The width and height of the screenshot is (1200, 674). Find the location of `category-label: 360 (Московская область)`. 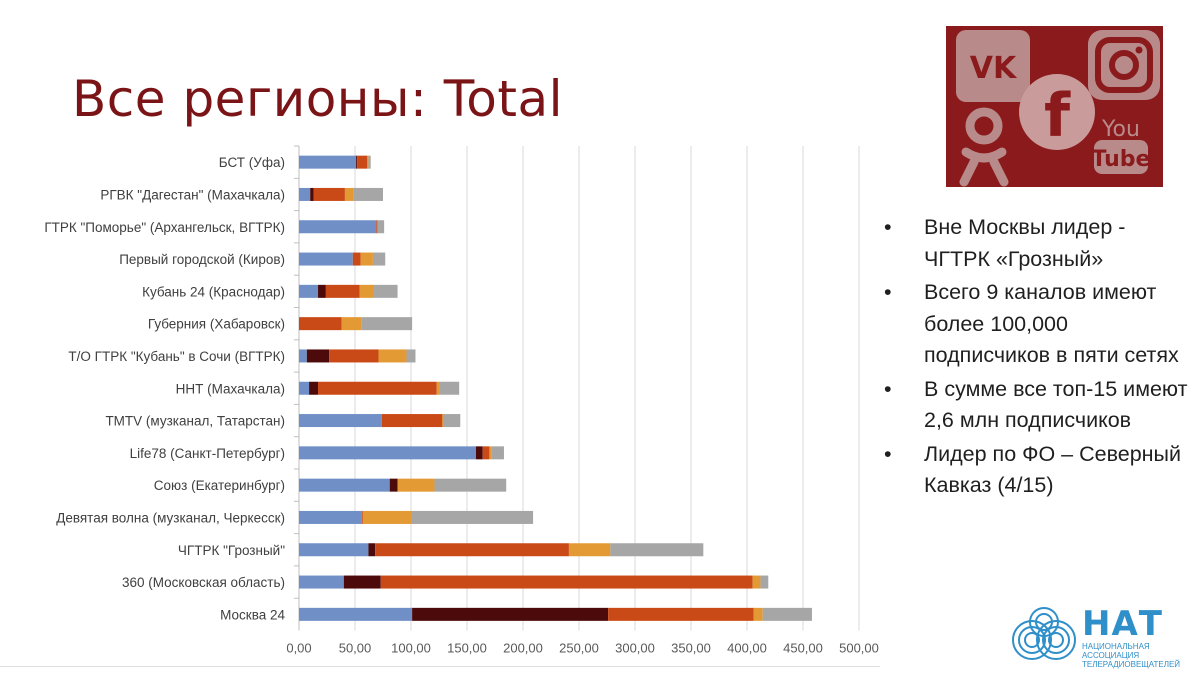

category-label: 360 (Московская область) is located at coordinates (203, 582).